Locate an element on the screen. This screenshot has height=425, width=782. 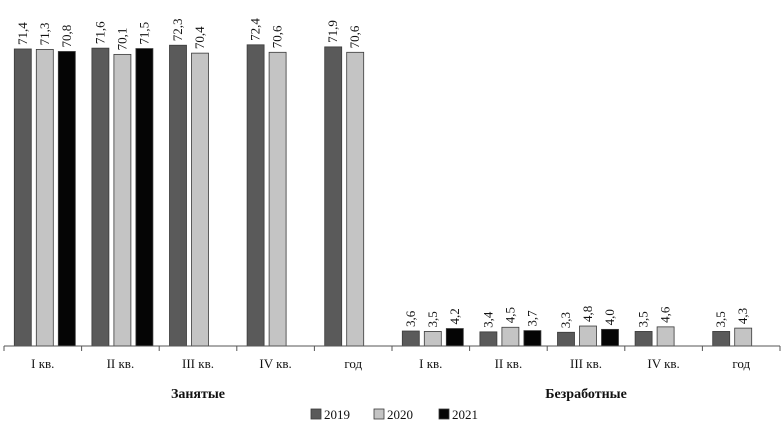
value-label-2020-3: 70,6 is located at coordinates (277, 36).